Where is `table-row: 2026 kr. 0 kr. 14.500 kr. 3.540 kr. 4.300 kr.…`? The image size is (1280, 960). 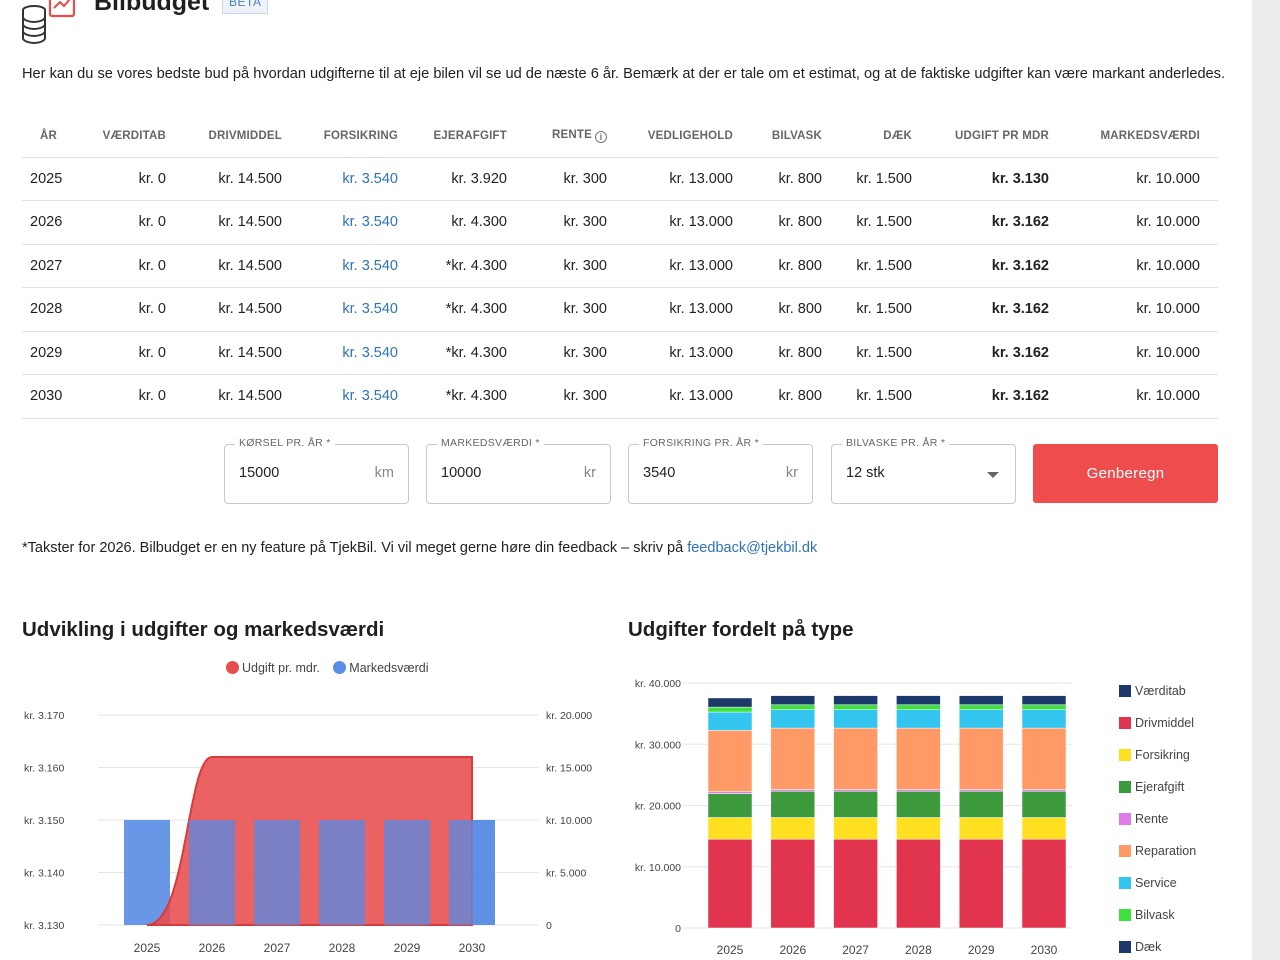
table-row: 2026 kr. 0 kr. 14.500 kr. 3.540 kr. 4.300 kr.… is located at coordinates (620, 222).